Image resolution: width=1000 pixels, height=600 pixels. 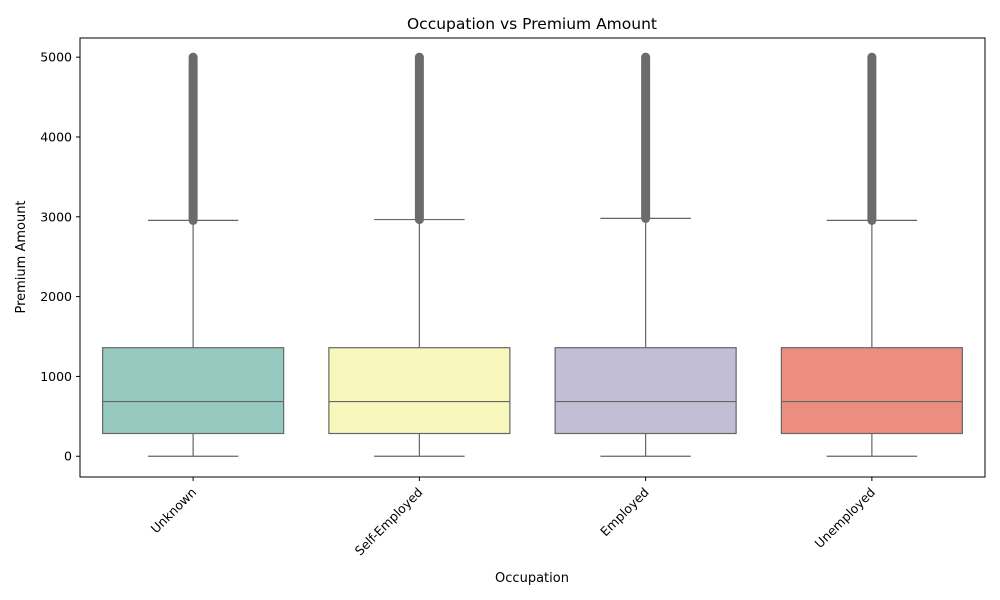 What do you see at coordinates (174, 511) in the screenshot?
I see `x-tick-label: Unknown` at bounding box center [174, 511].